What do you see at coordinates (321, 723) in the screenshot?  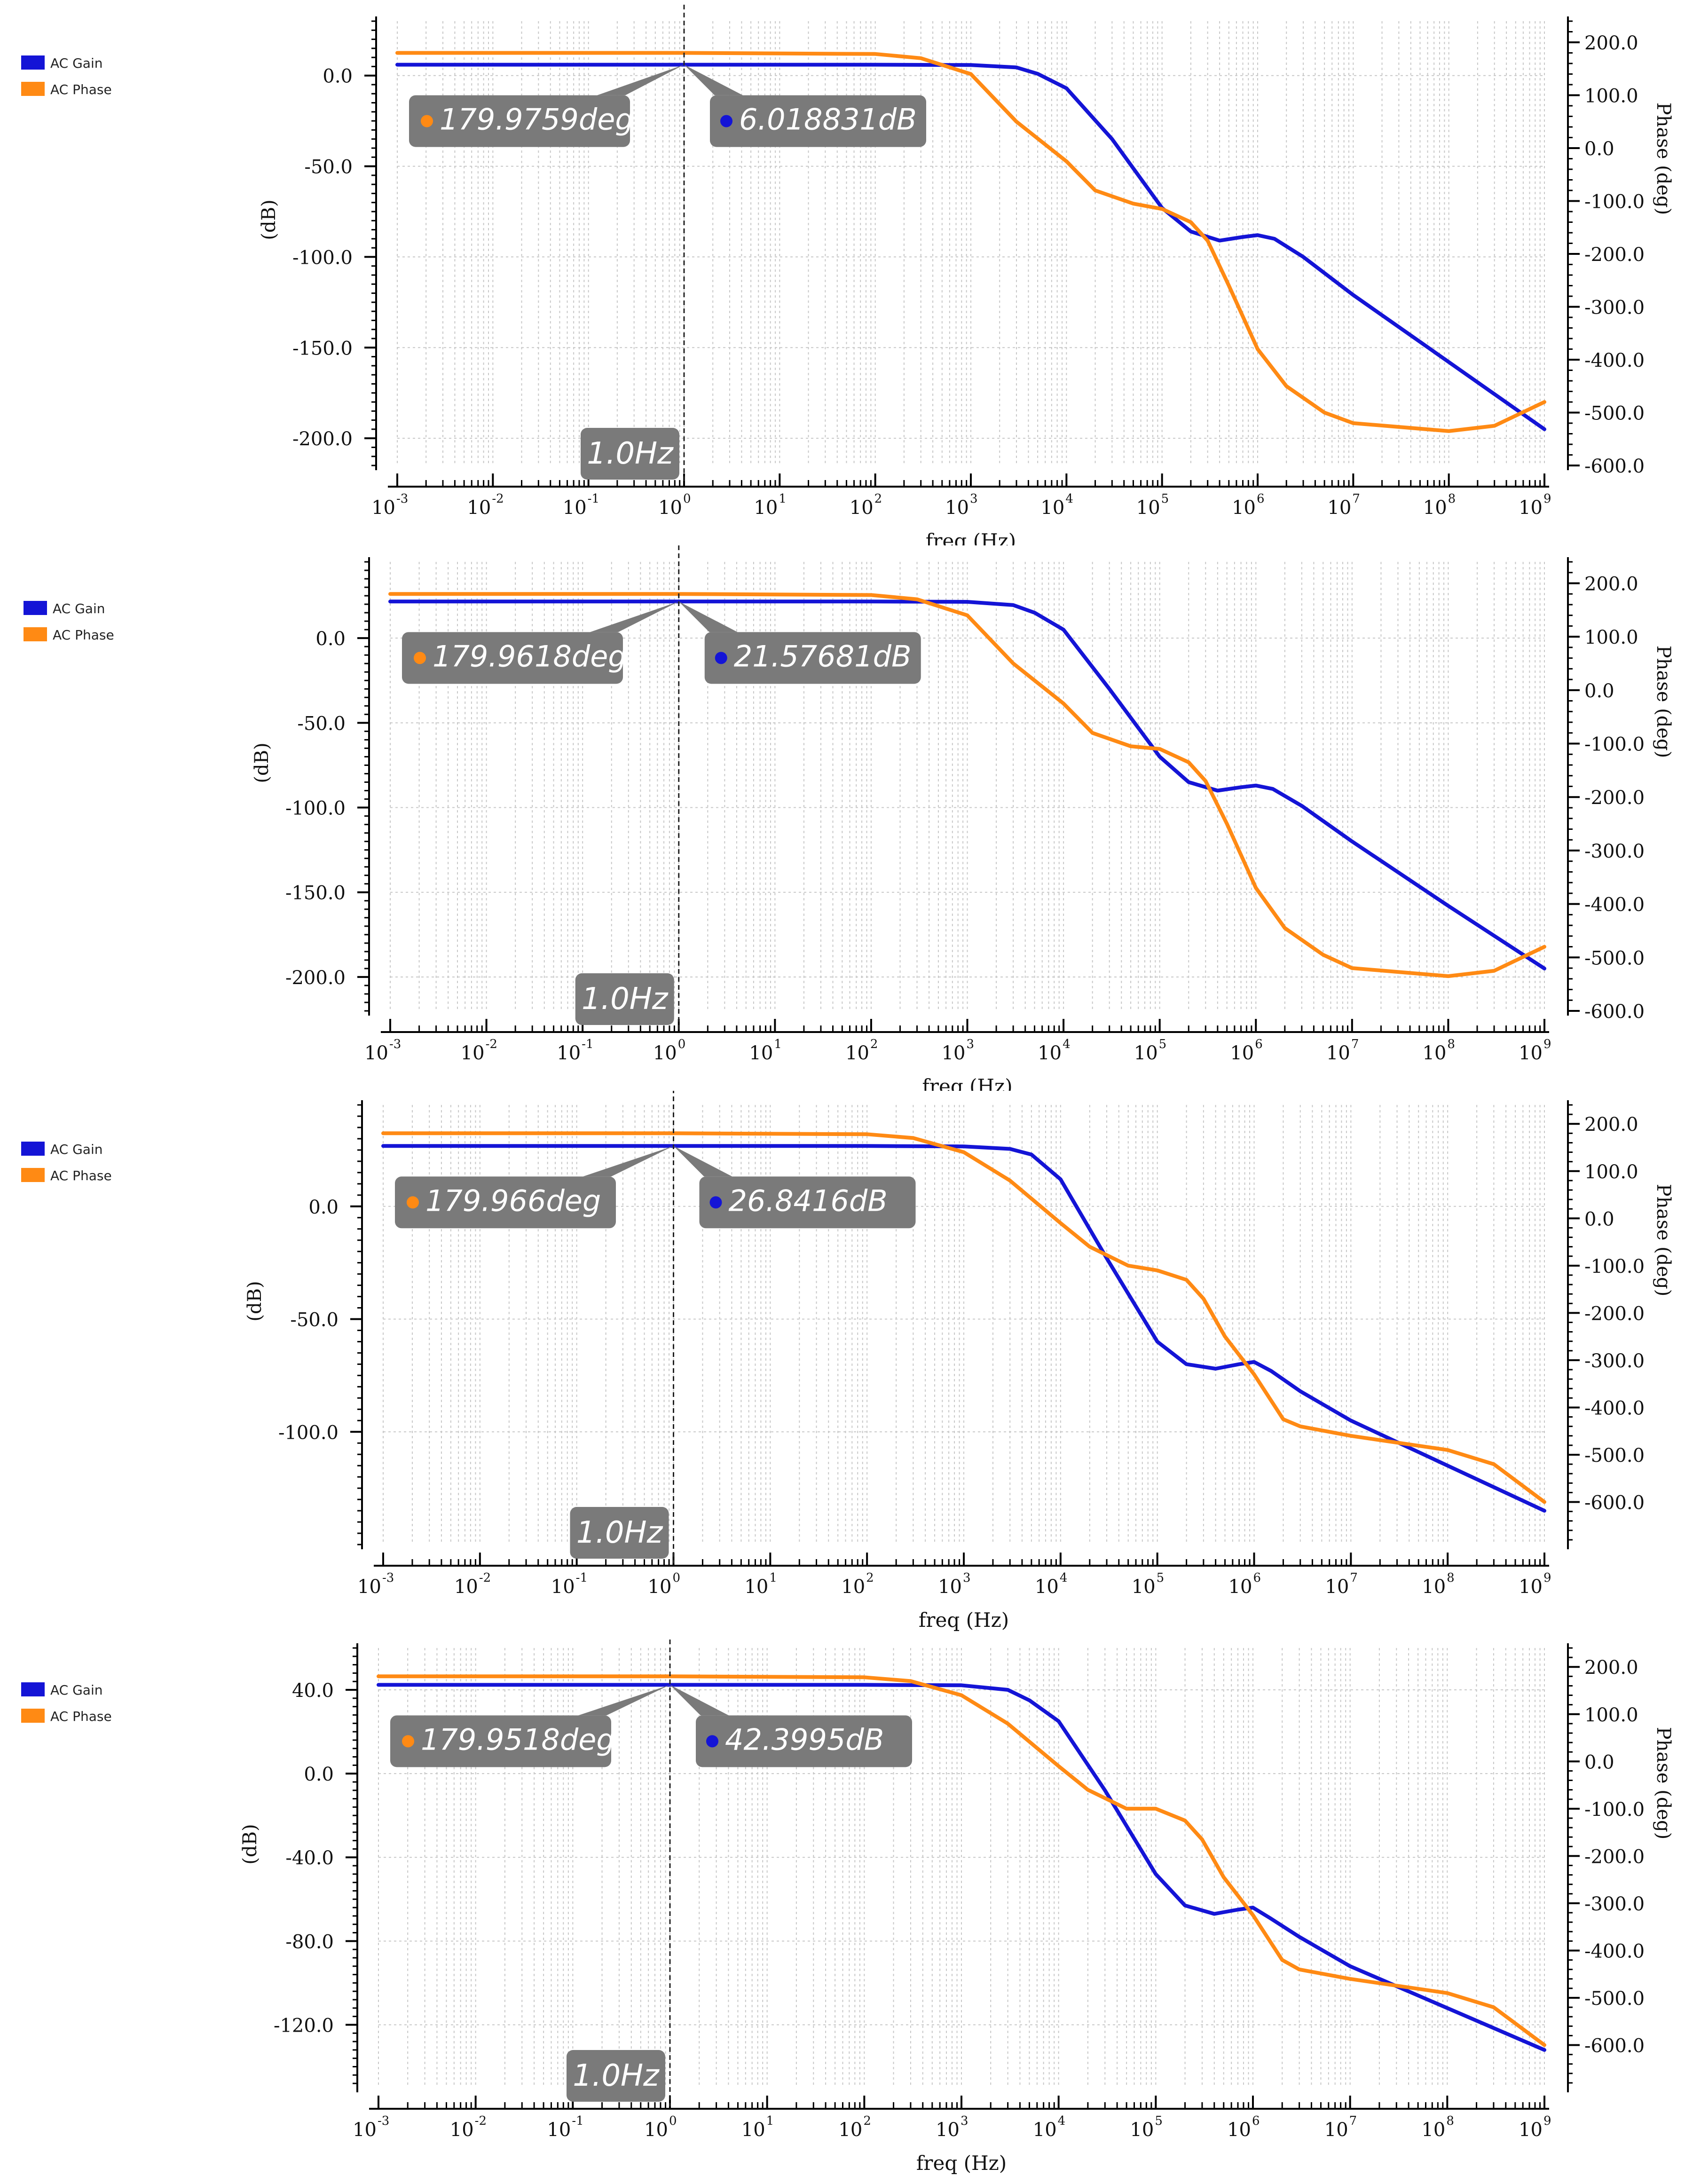 I see `y-tick-label: -50.0` at bounding box center [321, 723].